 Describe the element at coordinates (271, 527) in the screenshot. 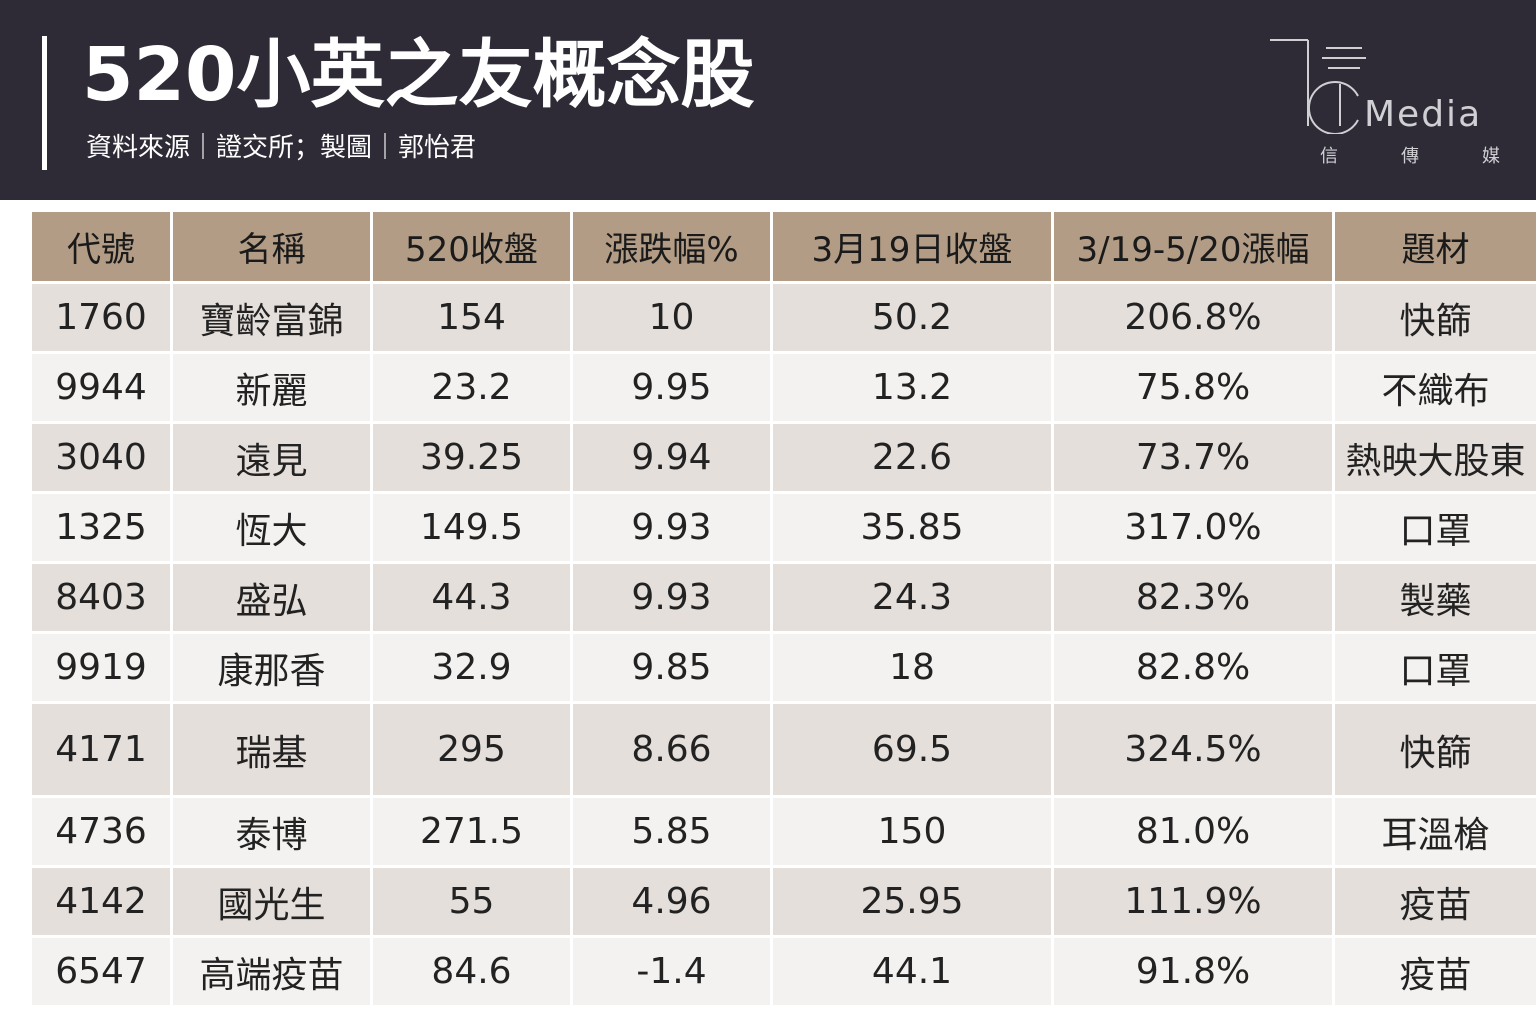

I see `cell-name: 恆大` at that location.